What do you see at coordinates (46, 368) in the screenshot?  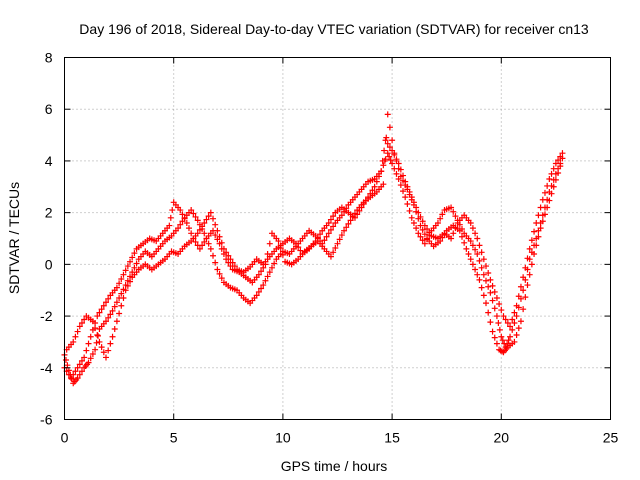 I see `y-tick-label: -4` at bounding box center [46, 368].